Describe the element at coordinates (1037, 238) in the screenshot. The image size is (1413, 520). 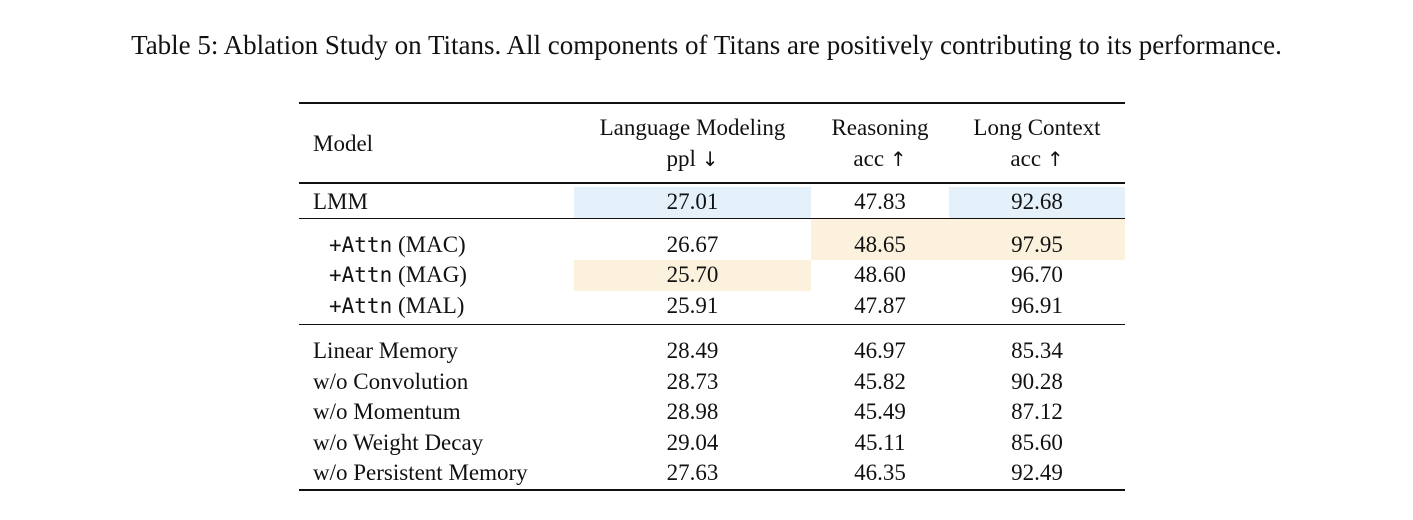
I see `cell-long-context: 97.95` at that location.